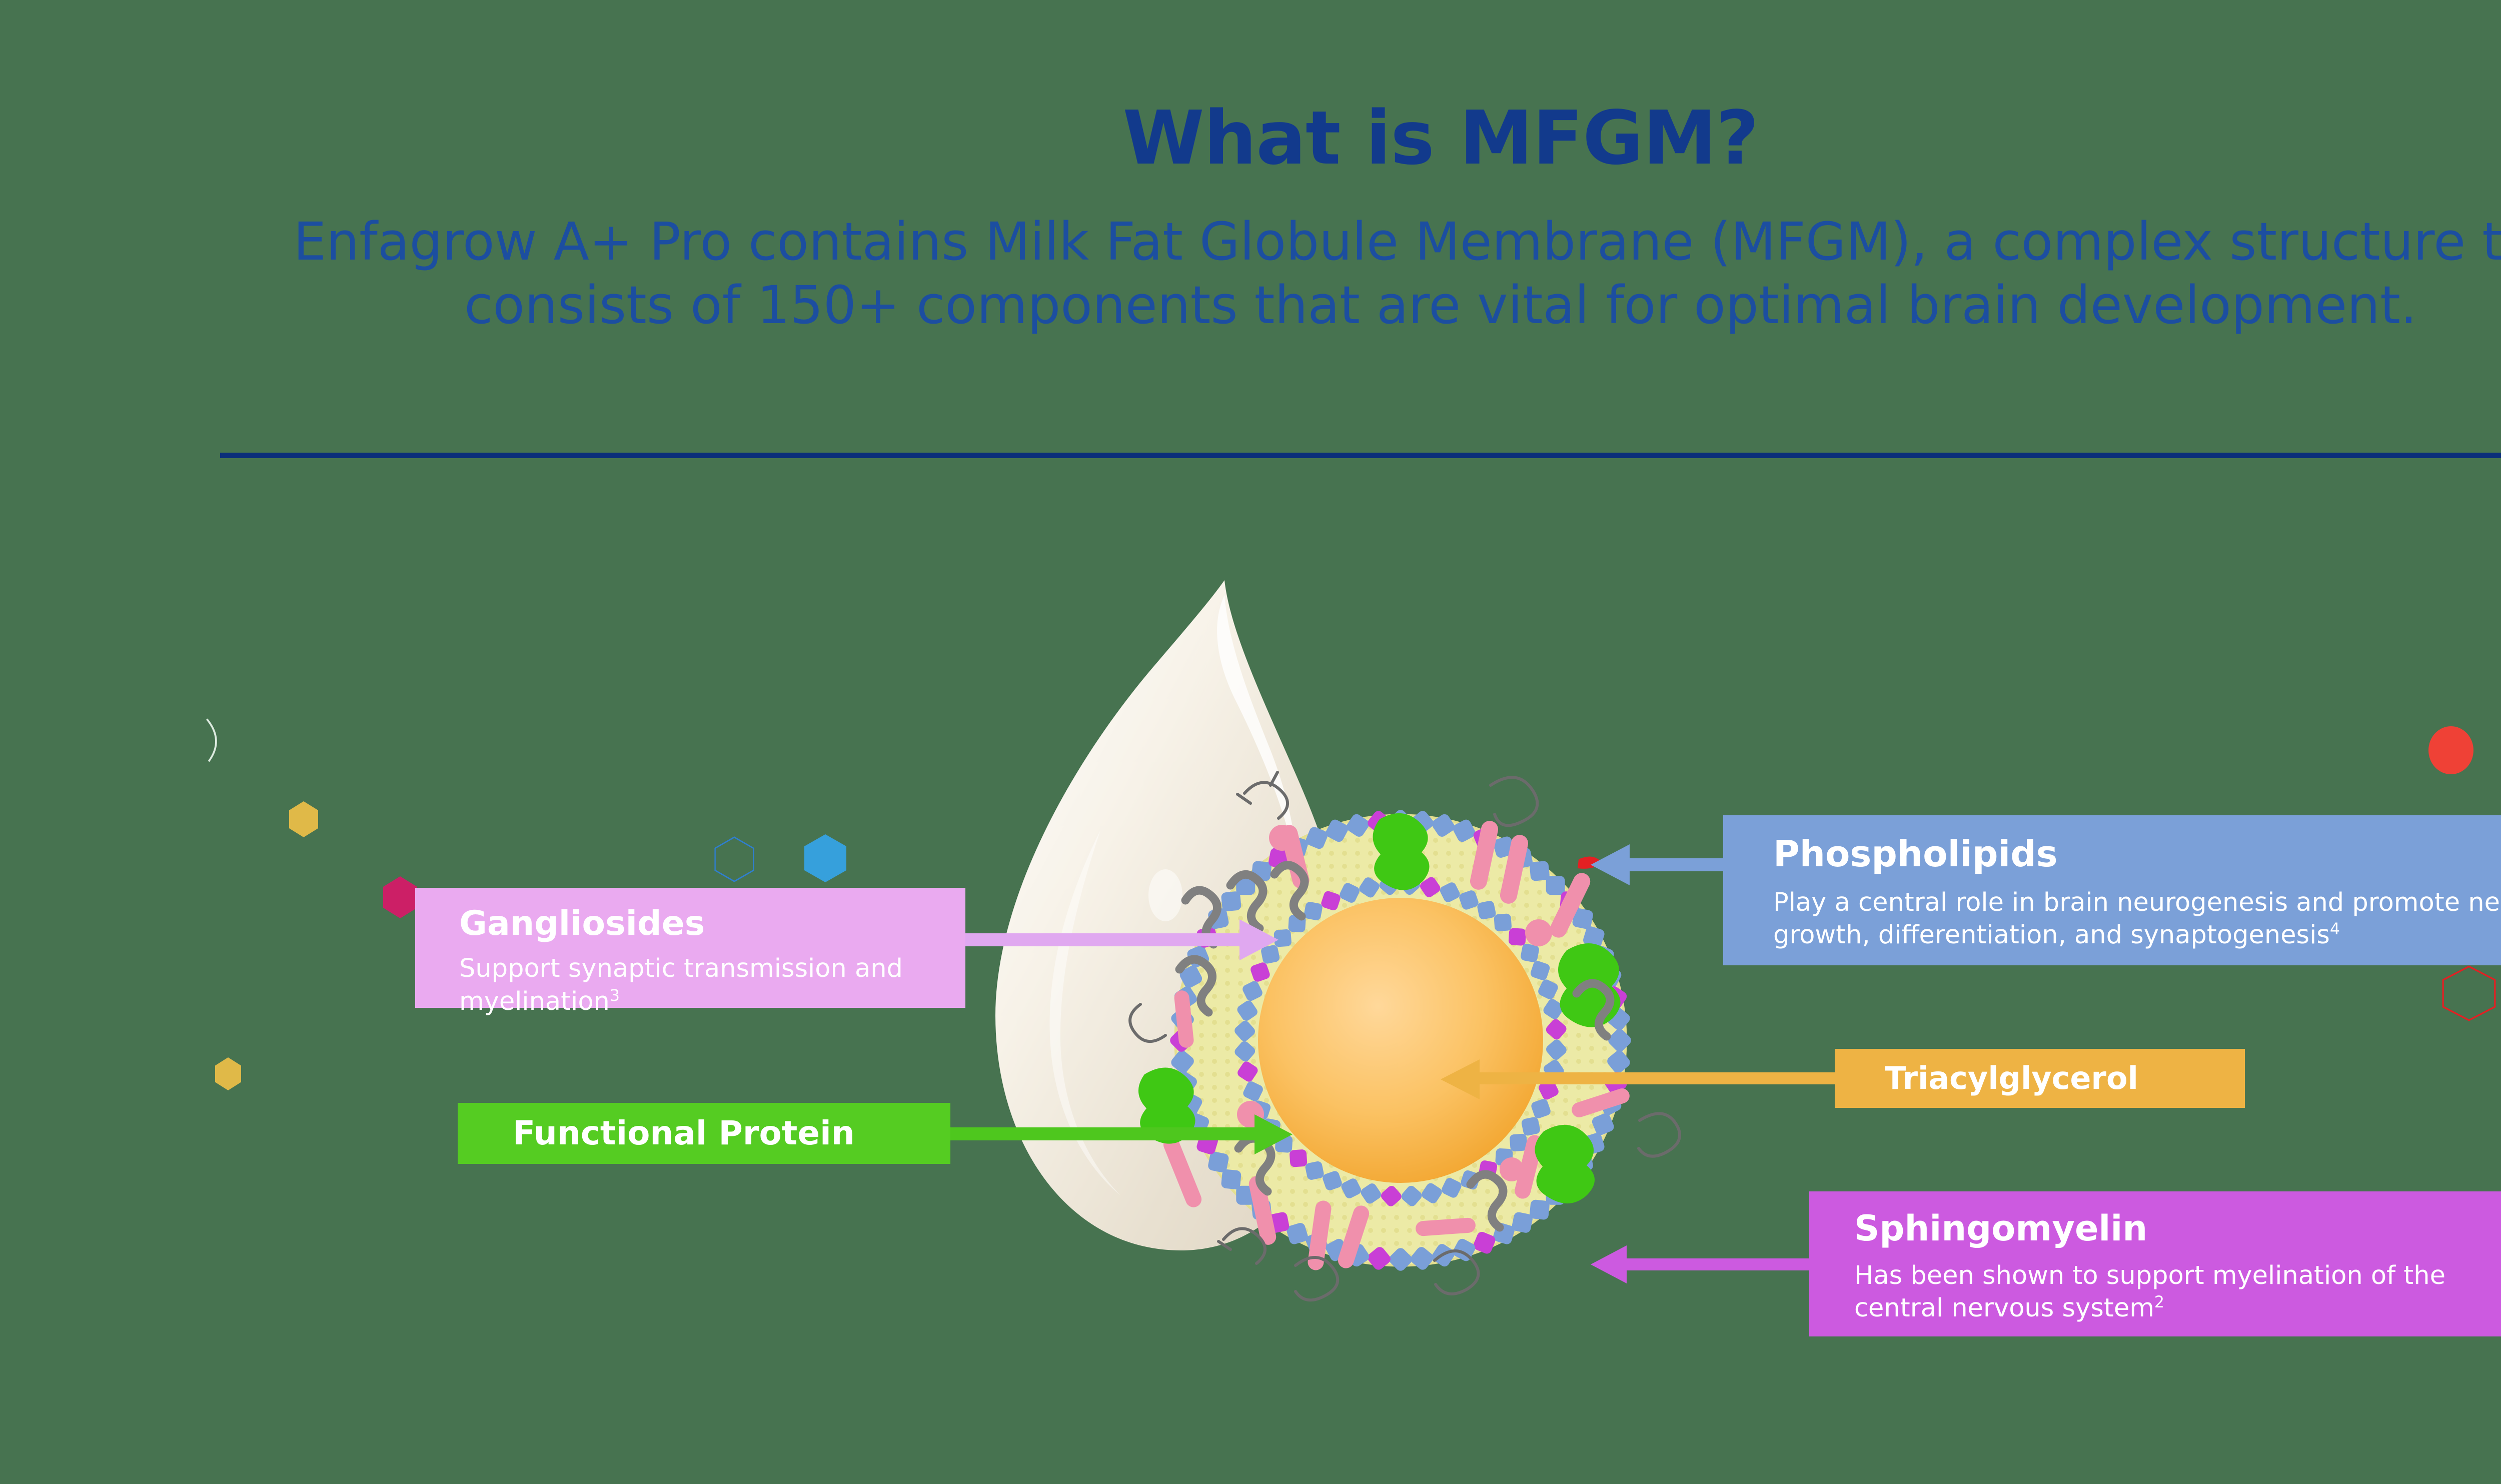  What do you see at coordinates (825, 858) in the screenshot?
I see `hexagon-blue-filled-left` at bounding box center [825, 858].